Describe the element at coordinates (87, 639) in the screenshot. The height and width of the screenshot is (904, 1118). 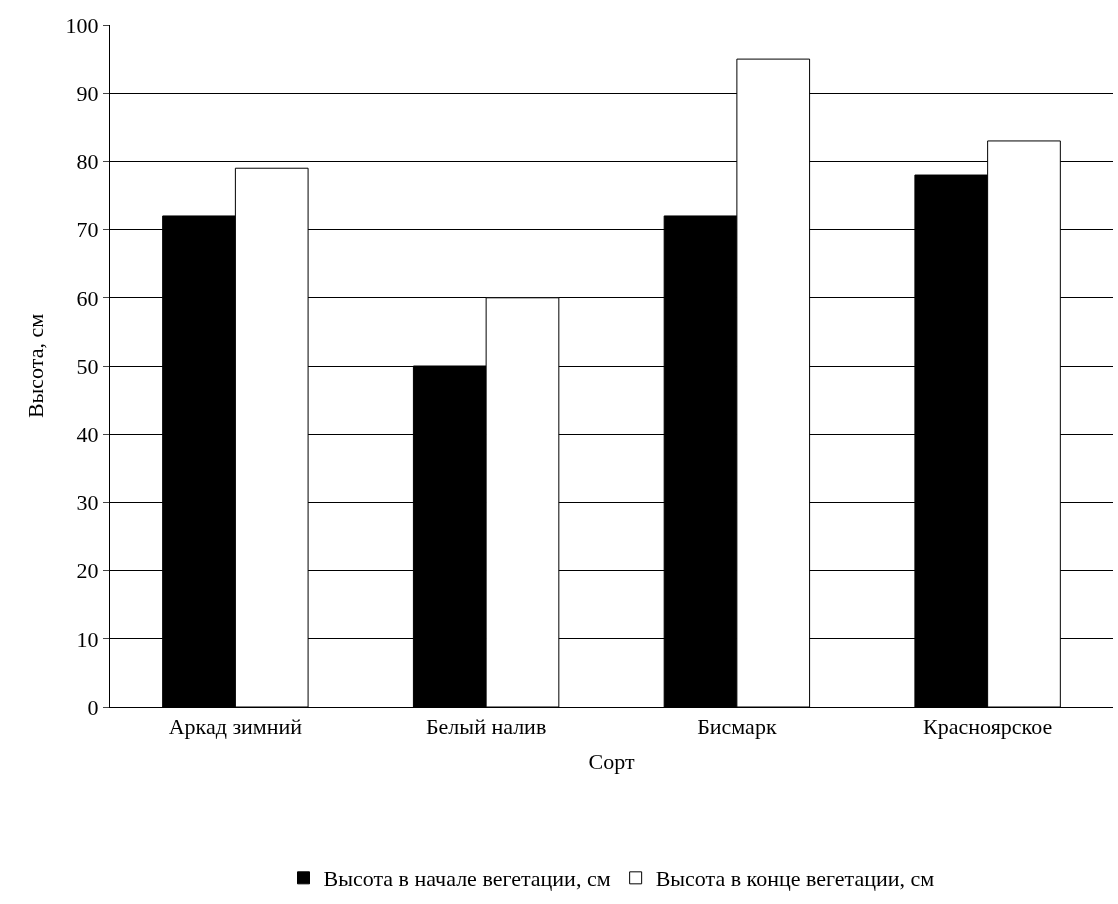
I see `y-tick-label: 10` at that location.